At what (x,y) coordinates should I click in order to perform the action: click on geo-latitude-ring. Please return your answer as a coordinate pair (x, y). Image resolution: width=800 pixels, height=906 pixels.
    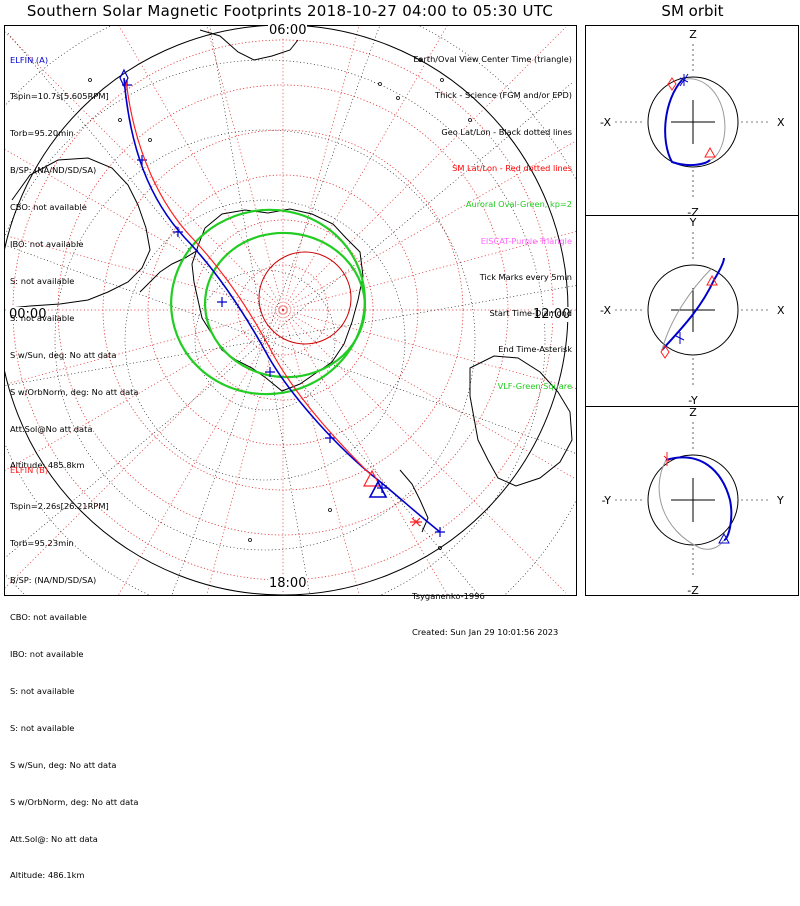
    Looking at the image, I should click on (265, 340).